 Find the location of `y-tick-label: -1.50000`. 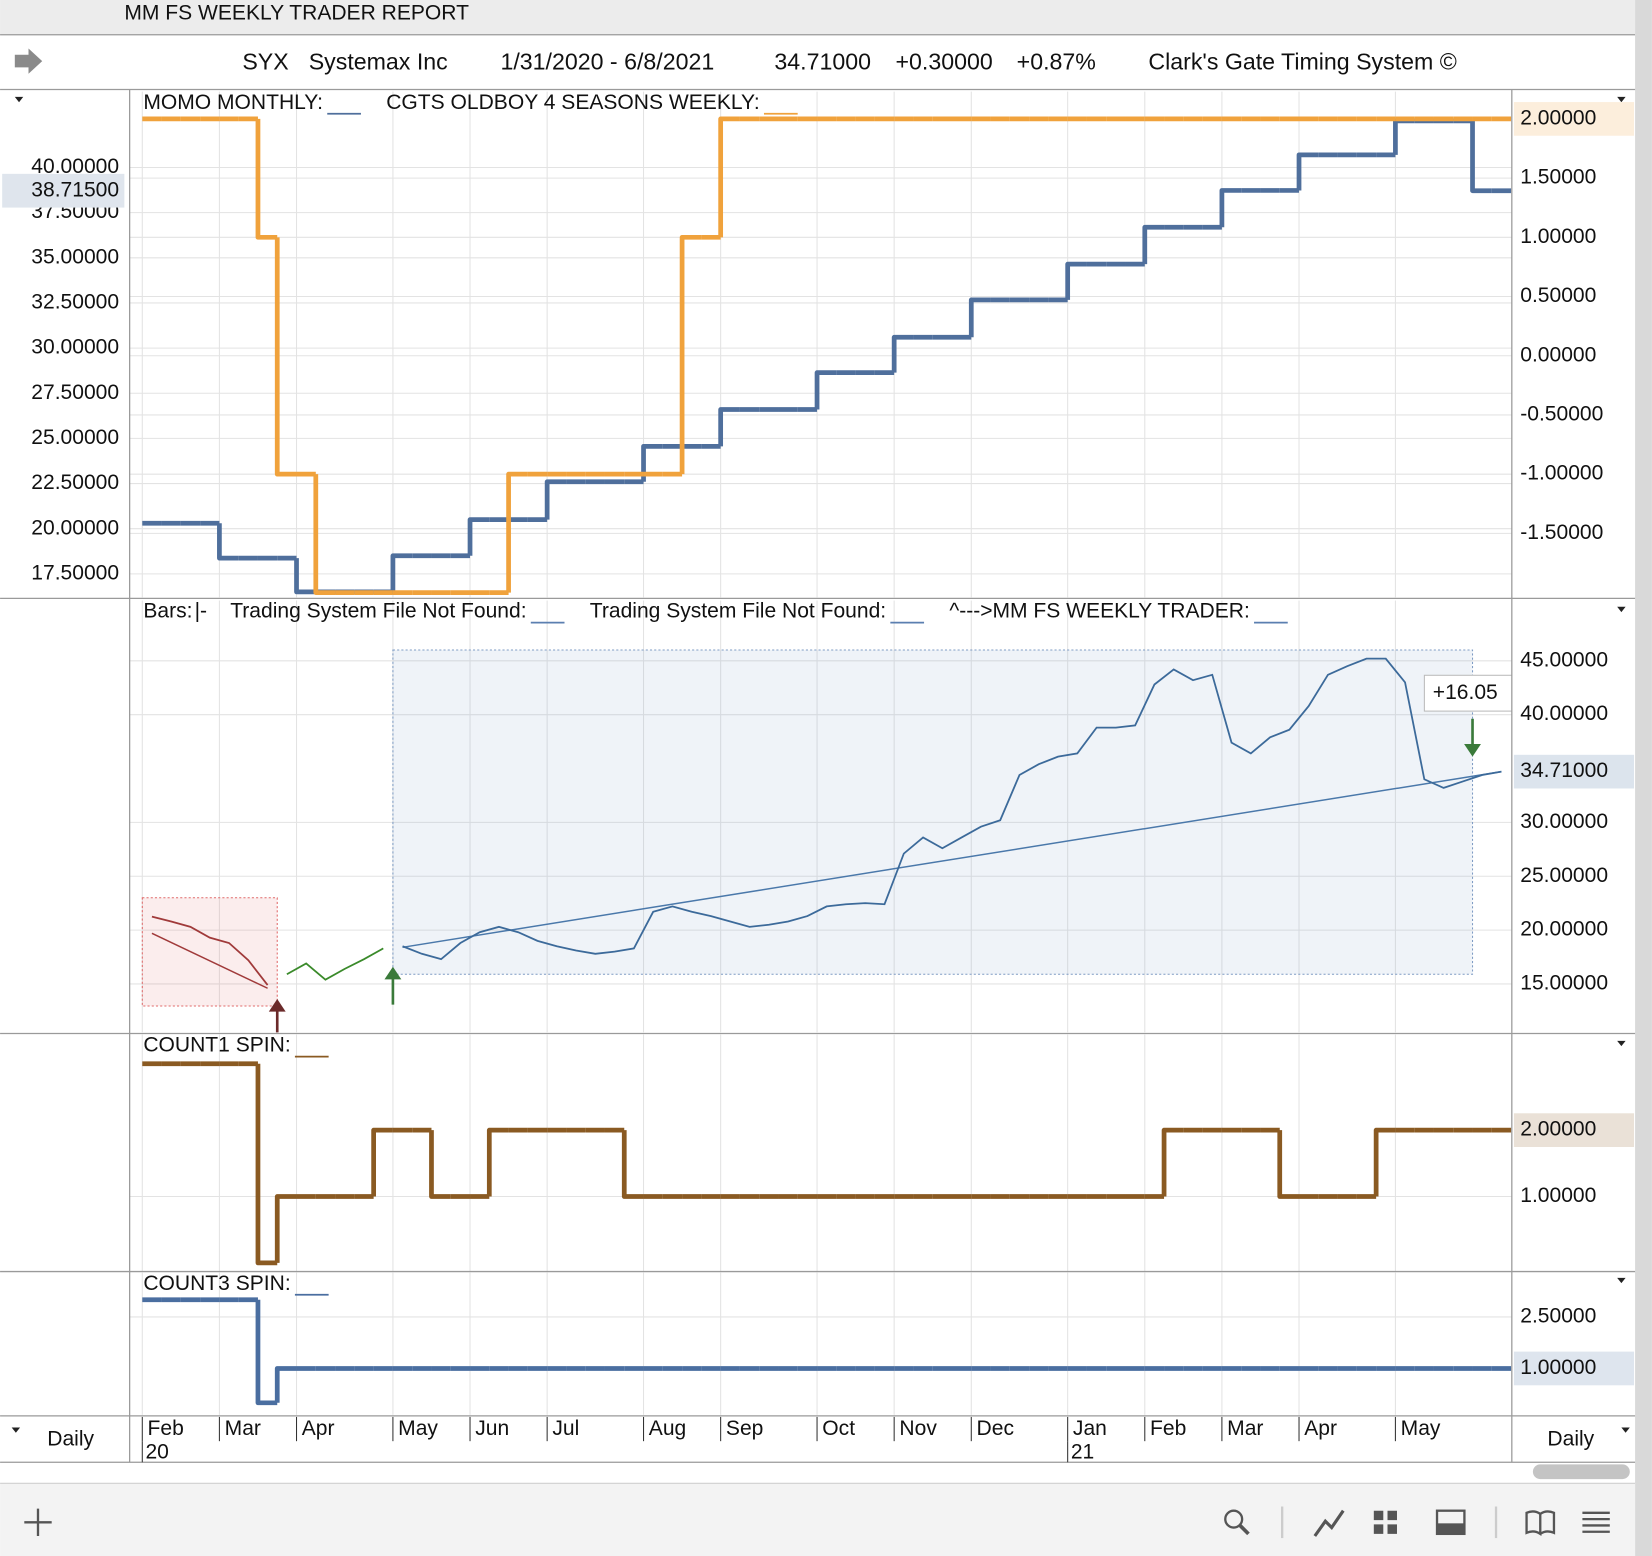

y-tick-label: -1.50000 is located at coordinates (1561, 532).